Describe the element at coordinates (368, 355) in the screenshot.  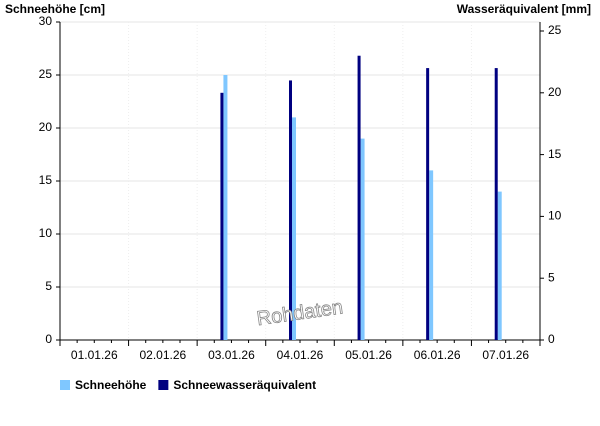
I see `x-tick-label: 05.01.26` at that location.